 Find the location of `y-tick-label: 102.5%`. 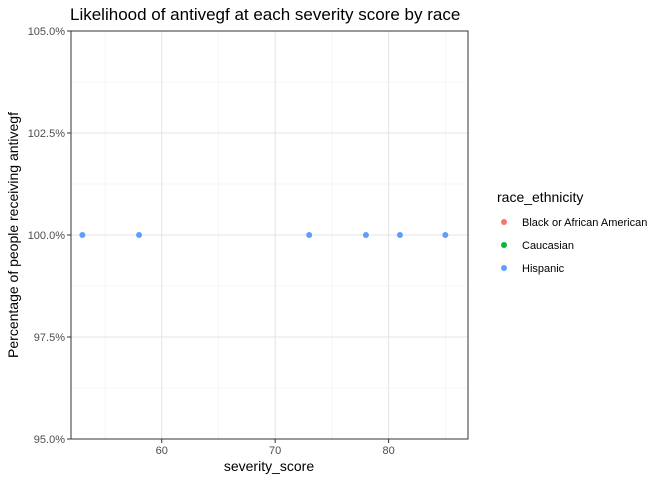

y-tick-label: 102.5% is located at coordinates (47, 134).